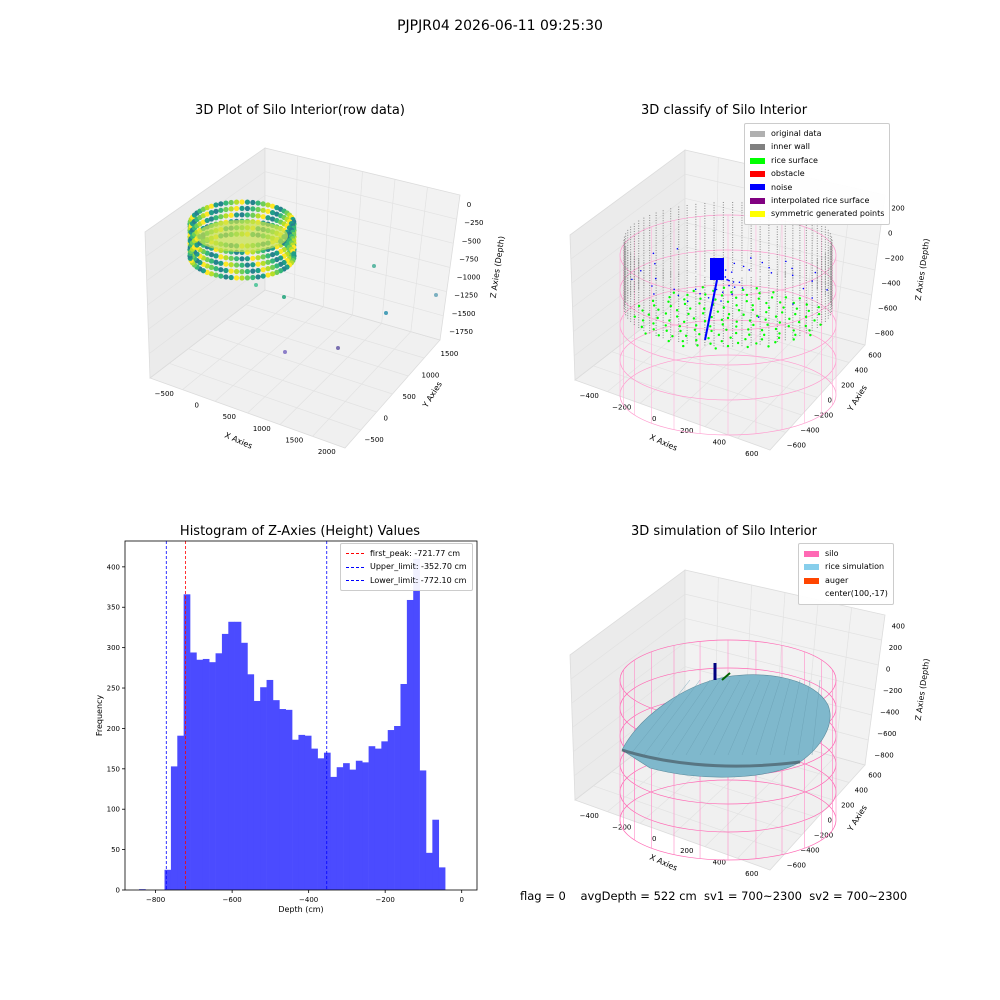 This screenshot has width=1000, height=1000. What do you see at coordinates (461, 332) in the screenshot?
I see `raw-z-tick-label: −1750` at bounding box center [461, 332].